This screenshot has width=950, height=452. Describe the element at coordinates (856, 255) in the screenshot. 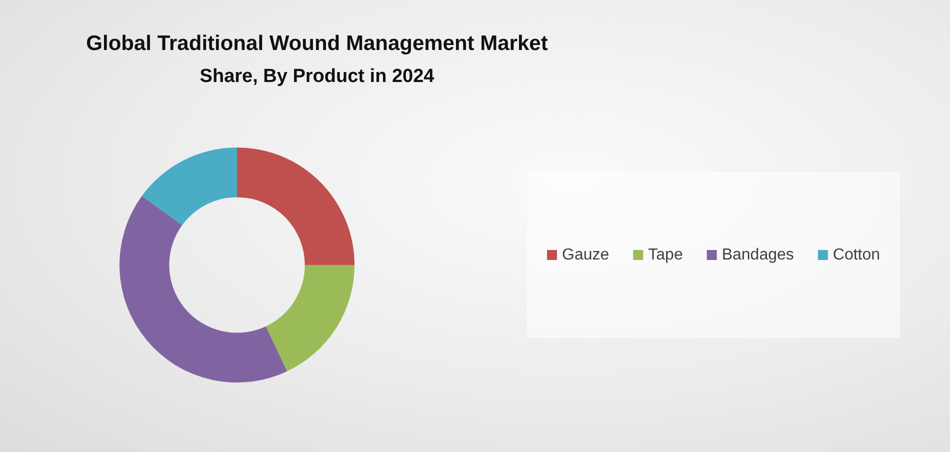

I see `legend-label: Cotton` at that location.